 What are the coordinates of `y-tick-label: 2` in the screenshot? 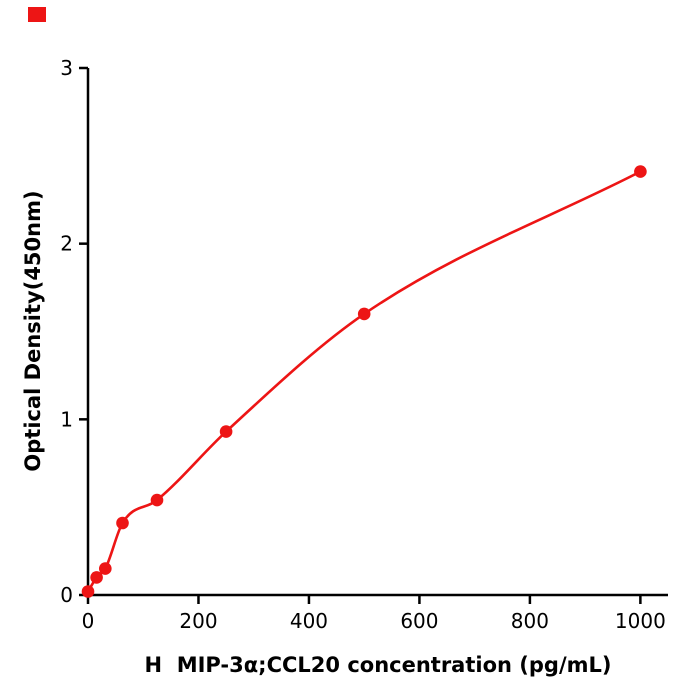 It's located at (66, 244).